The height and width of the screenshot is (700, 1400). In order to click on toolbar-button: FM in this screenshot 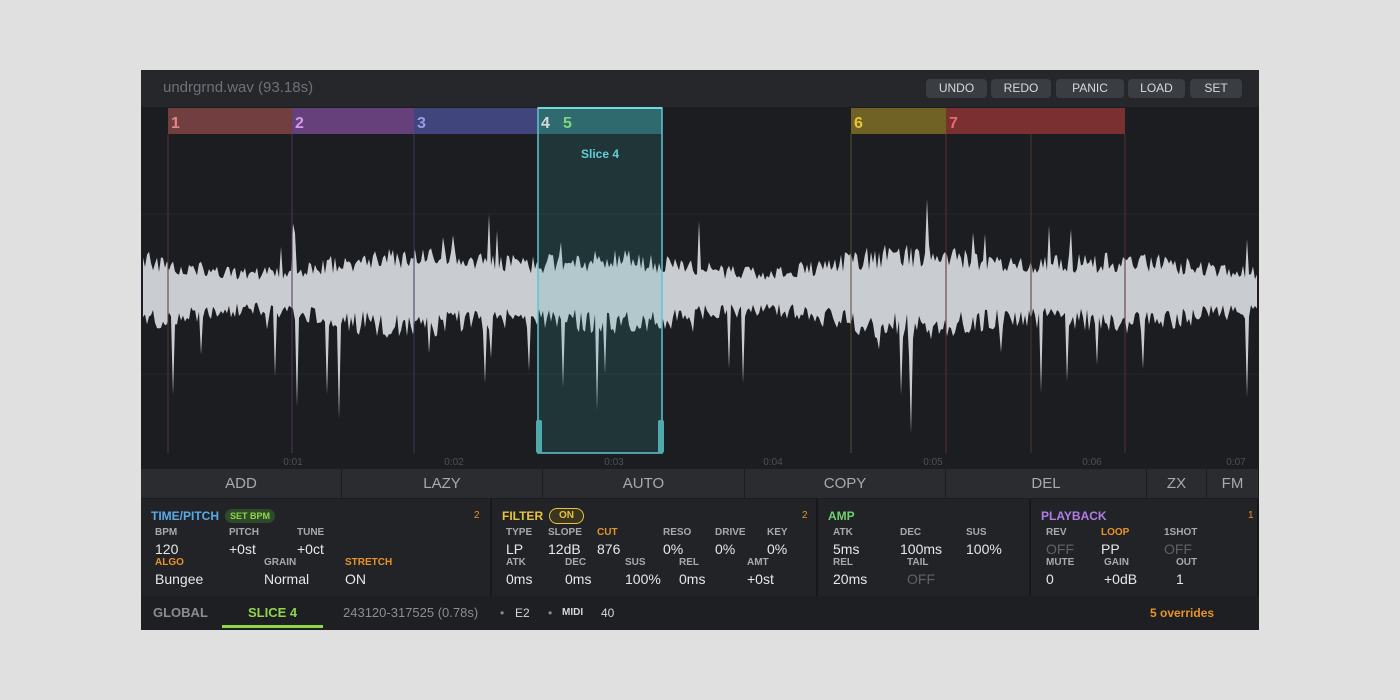, I will do `click(1233, 483)`.